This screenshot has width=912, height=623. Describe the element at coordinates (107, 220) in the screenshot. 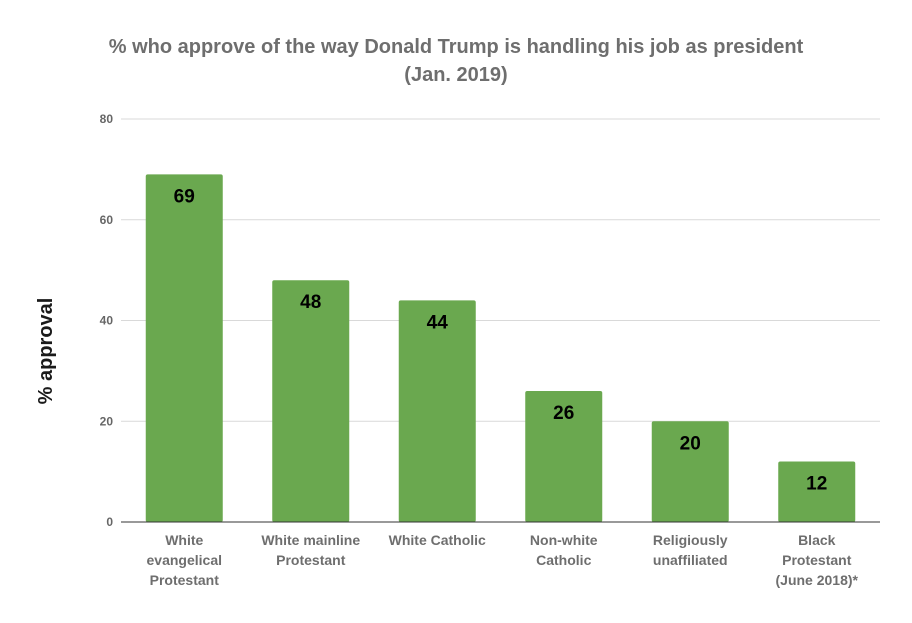

I see `y-tick-label: 60` at that location.